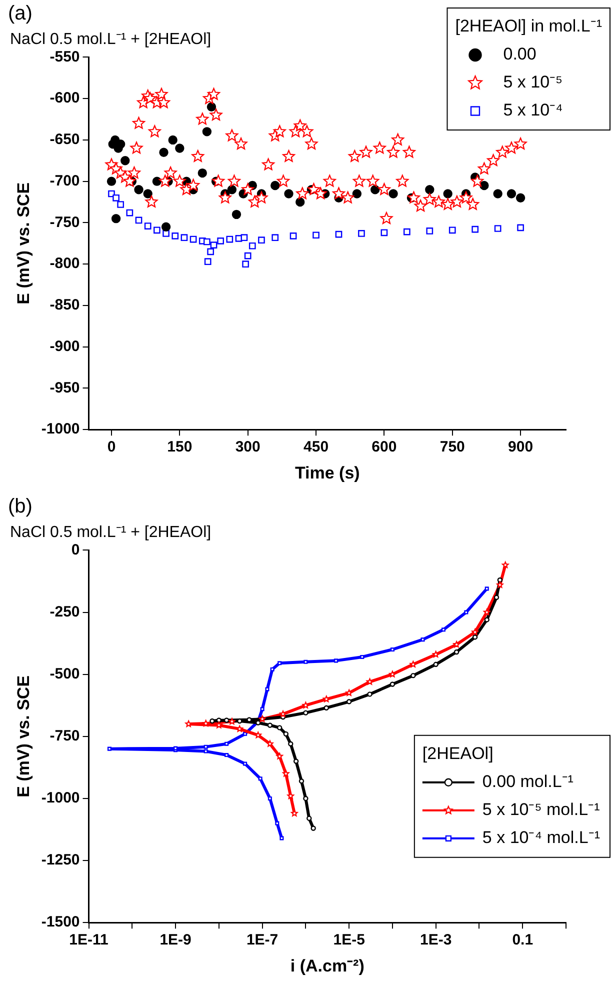 This screenshot has height=986, width=616. I want to click on y-tick-label: -1250, so click(60, 860).